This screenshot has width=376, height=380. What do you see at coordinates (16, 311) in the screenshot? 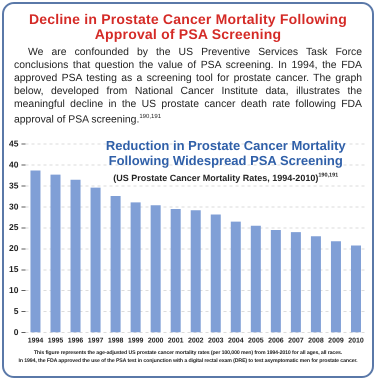
I see `y-tick-label: 5` at bounding box center [16, 311].